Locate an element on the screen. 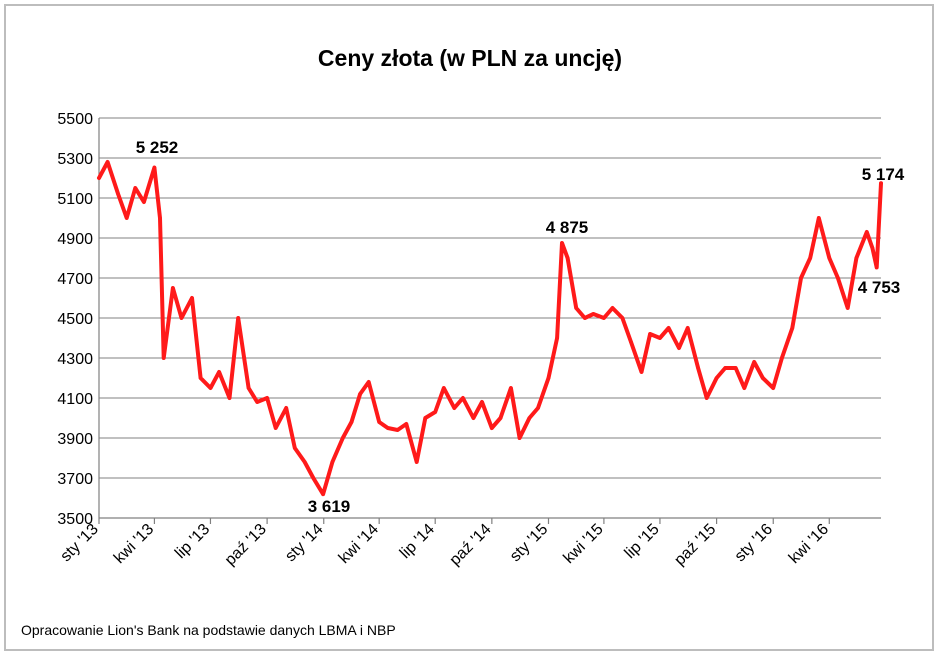  annotation-peak-2013: 5 252 is located at coordinates (157, 147).